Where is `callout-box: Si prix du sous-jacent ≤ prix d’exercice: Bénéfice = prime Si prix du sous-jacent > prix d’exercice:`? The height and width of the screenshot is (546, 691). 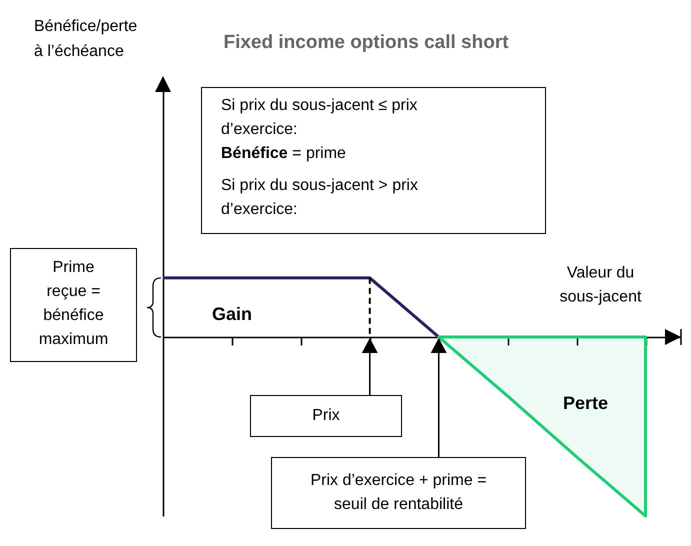
callout-box: Si prix du sous-jacent ≤ prix d’exercice: Bénéfice = prime Si prix du sous-jacent > prix d’exercice: is located at coordinates (373, 160).